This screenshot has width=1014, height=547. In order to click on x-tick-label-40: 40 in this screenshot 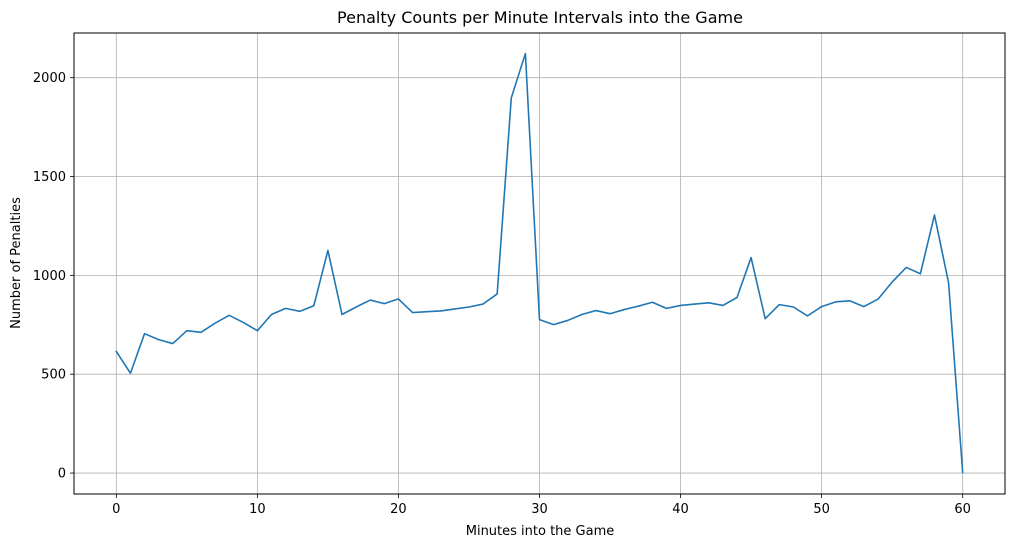, I will do `click(680, 509)`.